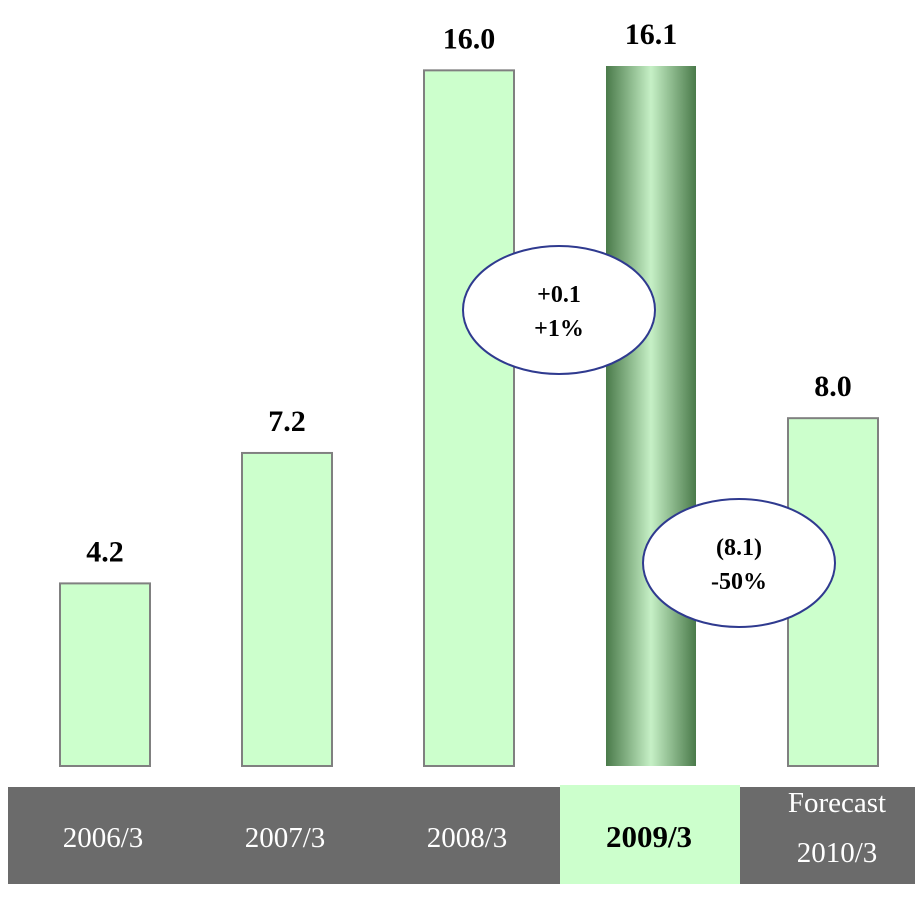  I want to click on change-bubble-text: -50%, so click(739, 582).